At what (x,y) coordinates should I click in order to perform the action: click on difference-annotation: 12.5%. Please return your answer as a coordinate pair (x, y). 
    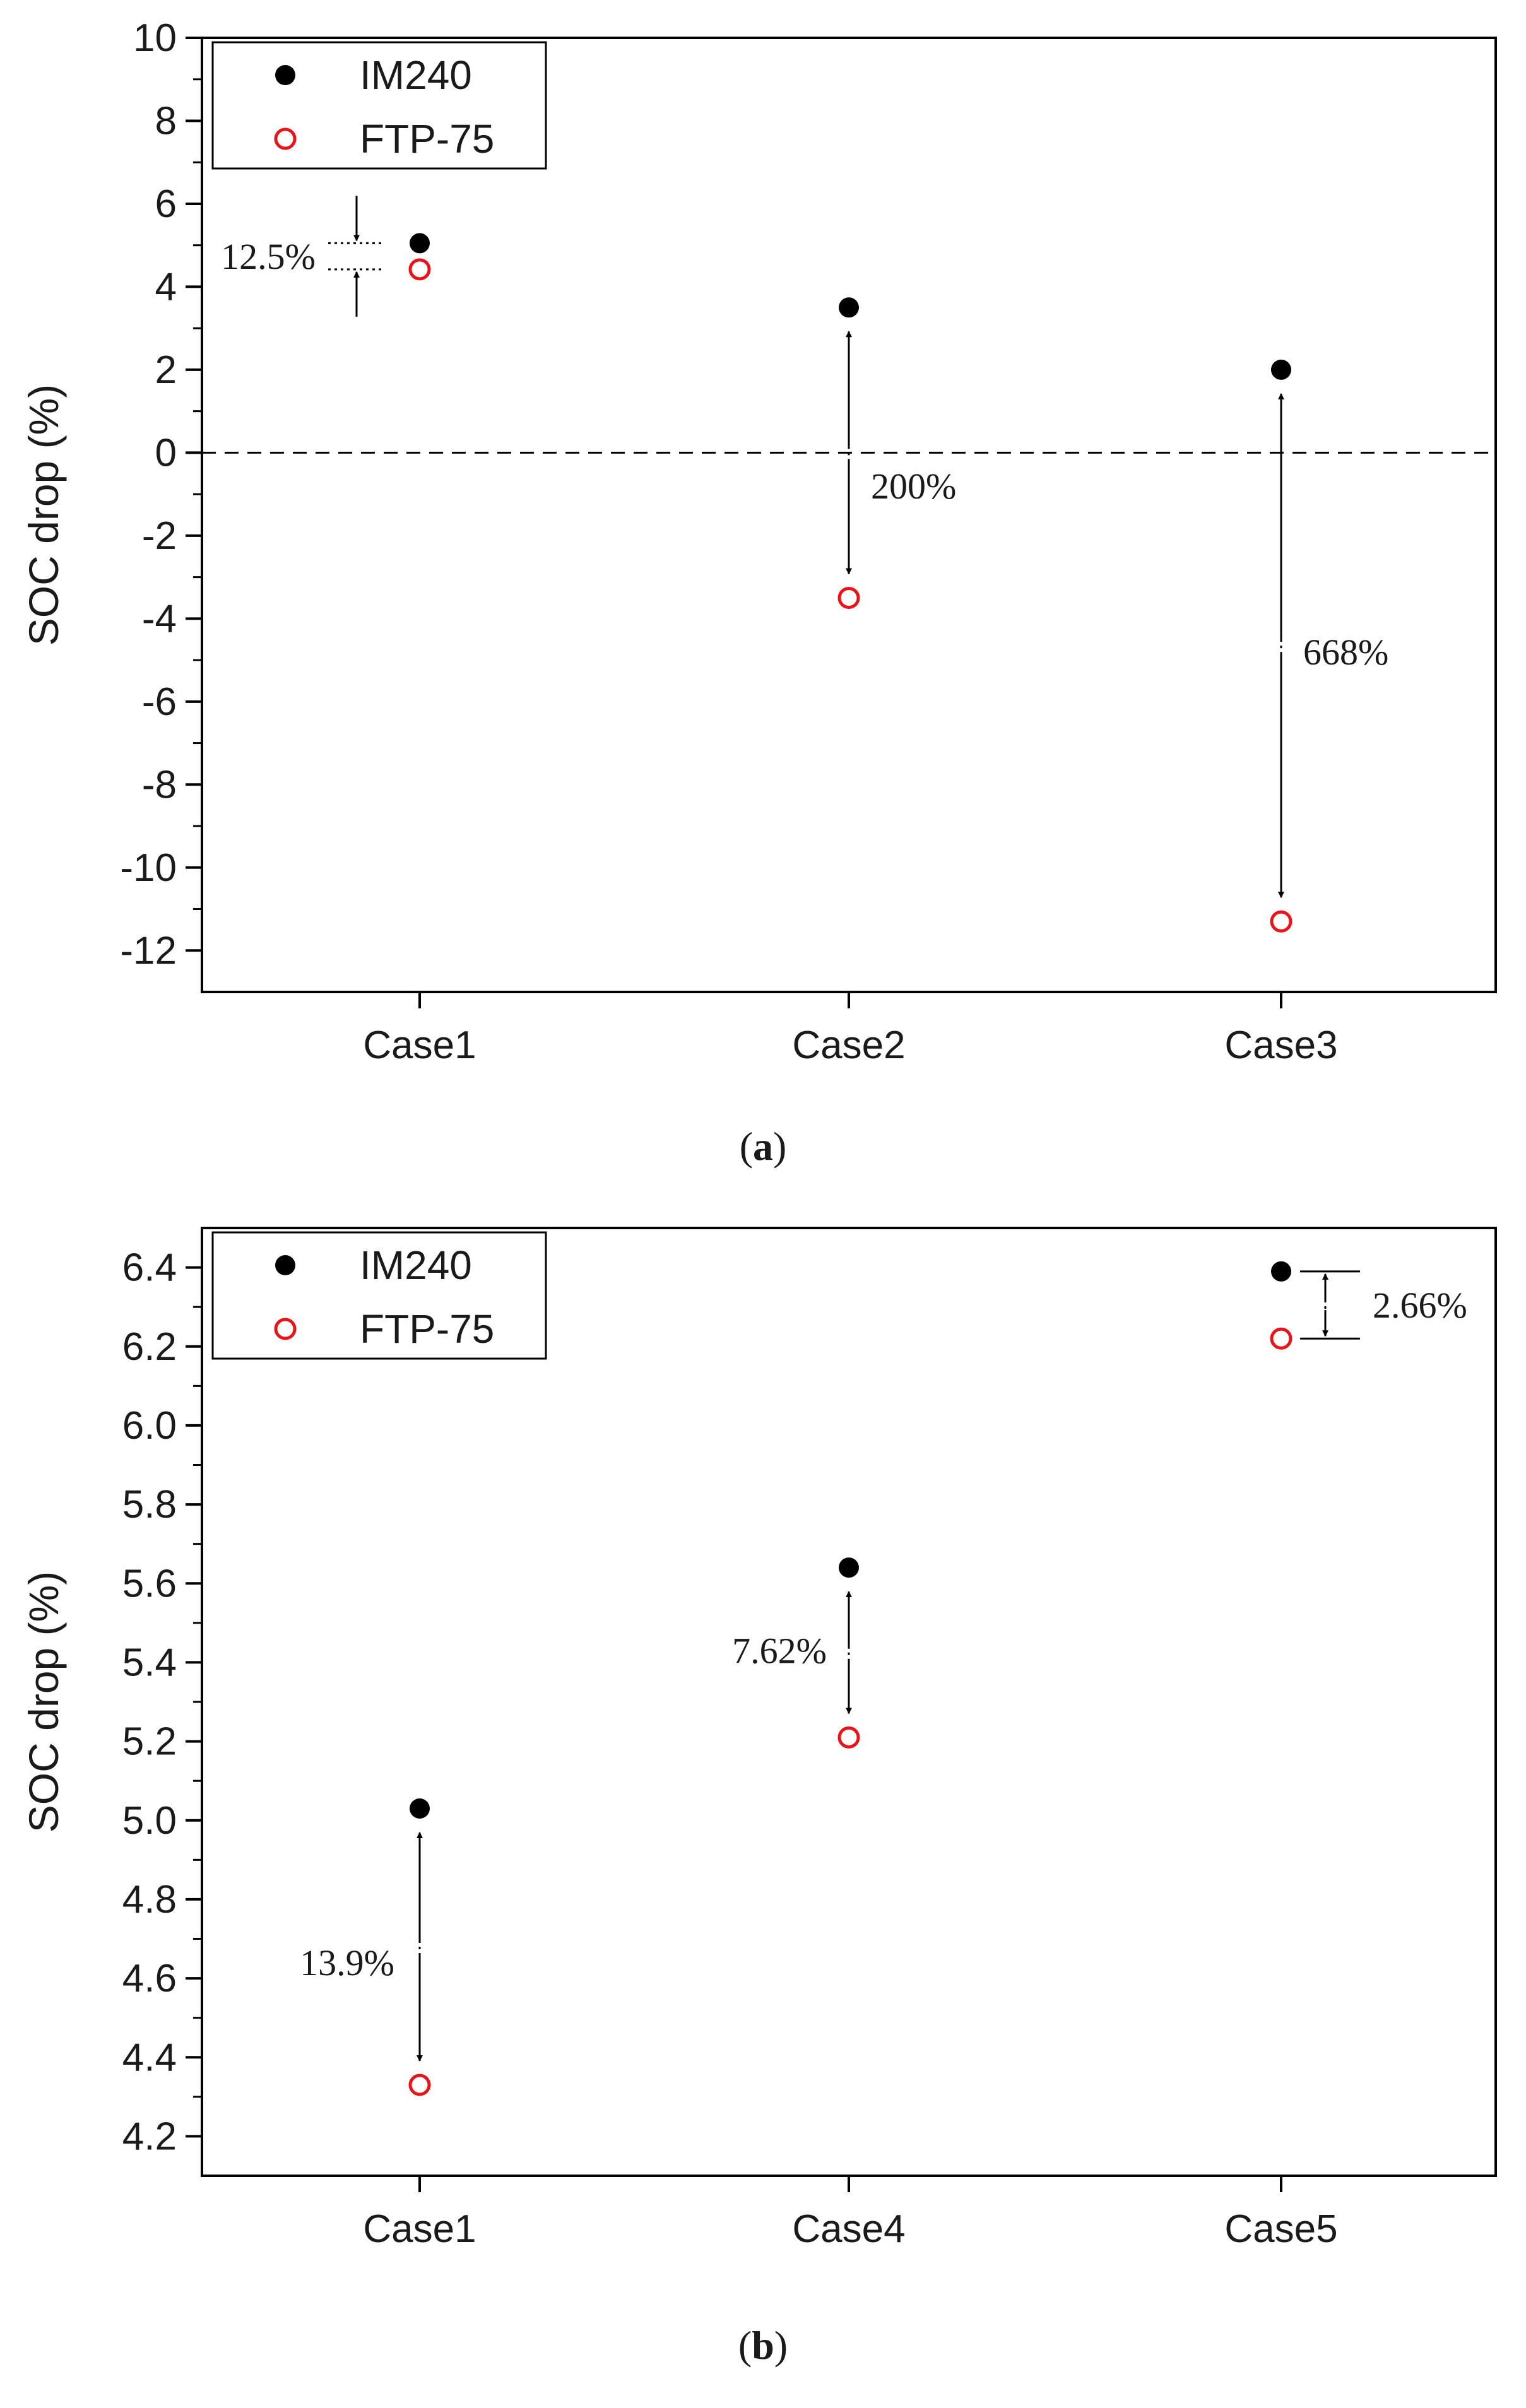
    Looking at the image, I should click on (303, 256).